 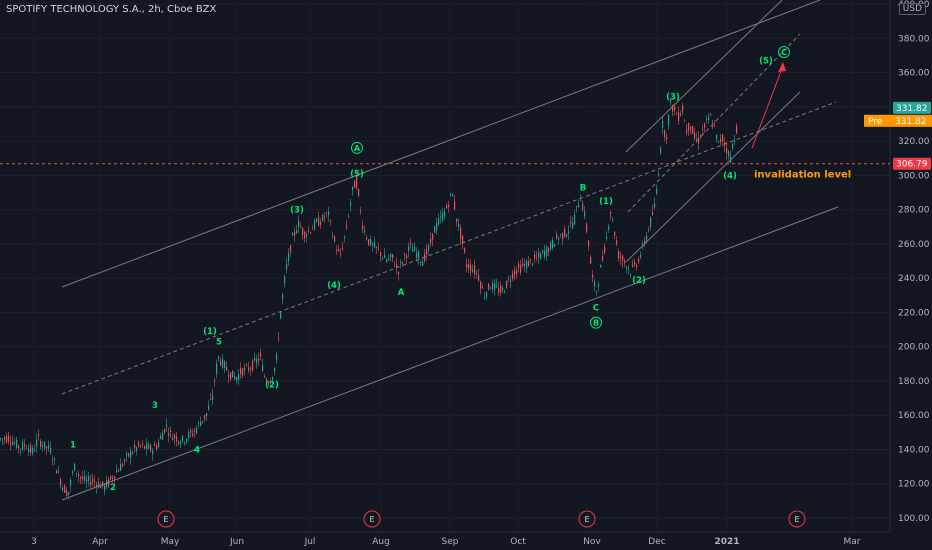 I want to click on wave-label: A, so click(x=401, y=293).